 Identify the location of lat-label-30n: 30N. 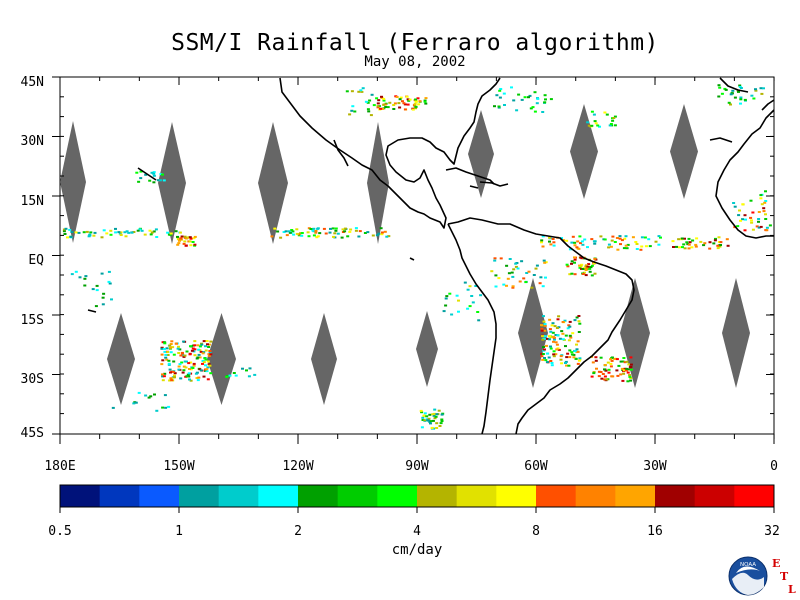
(32, 141).